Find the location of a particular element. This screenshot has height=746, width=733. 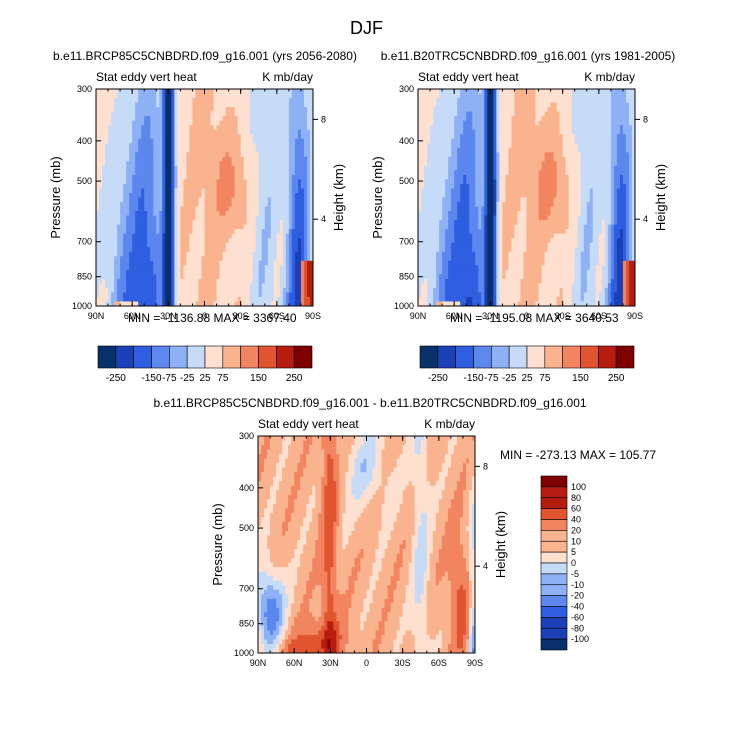

x-tick-label: 30N is located at coordinates (168, 316).